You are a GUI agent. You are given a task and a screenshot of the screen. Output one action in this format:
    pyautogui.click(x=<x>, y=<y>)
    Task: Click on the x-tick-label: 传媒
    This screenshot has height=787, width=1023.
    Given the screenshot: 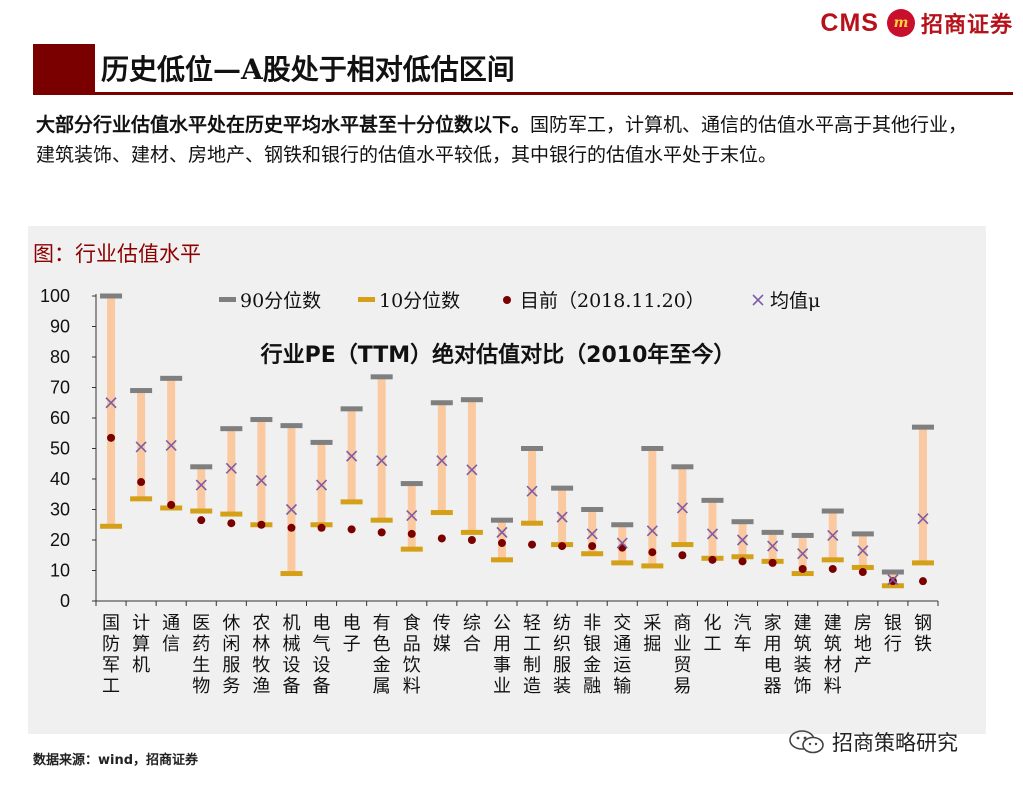 What is the action you would take?
    pyautogui.click(x=442, y=634)
    